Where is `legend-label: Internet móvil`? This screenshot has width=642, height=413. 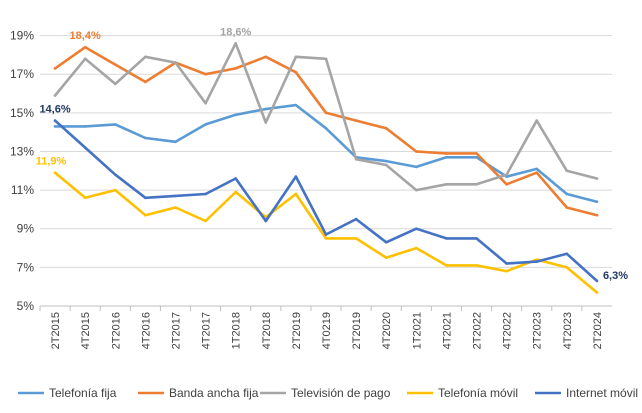
legend-label: Internet móvil is located at coordinates (602, 393).